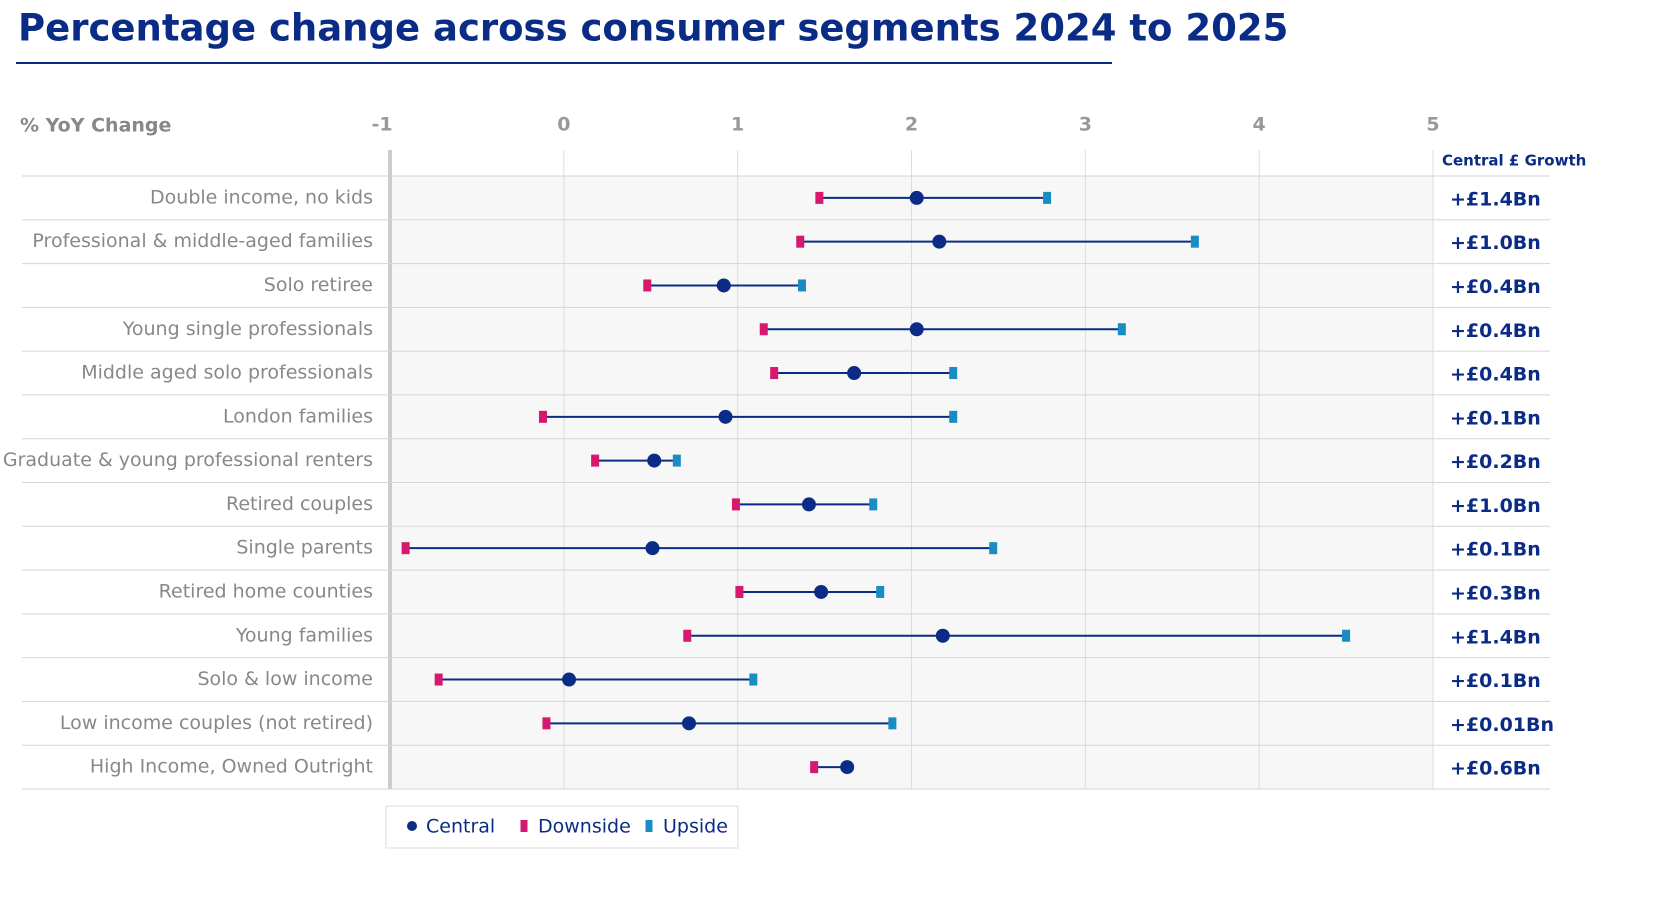  Describe the element at coordinates (202, 241) in the screenshot. I see `category-label: Professional & middle-aged families` at that location.